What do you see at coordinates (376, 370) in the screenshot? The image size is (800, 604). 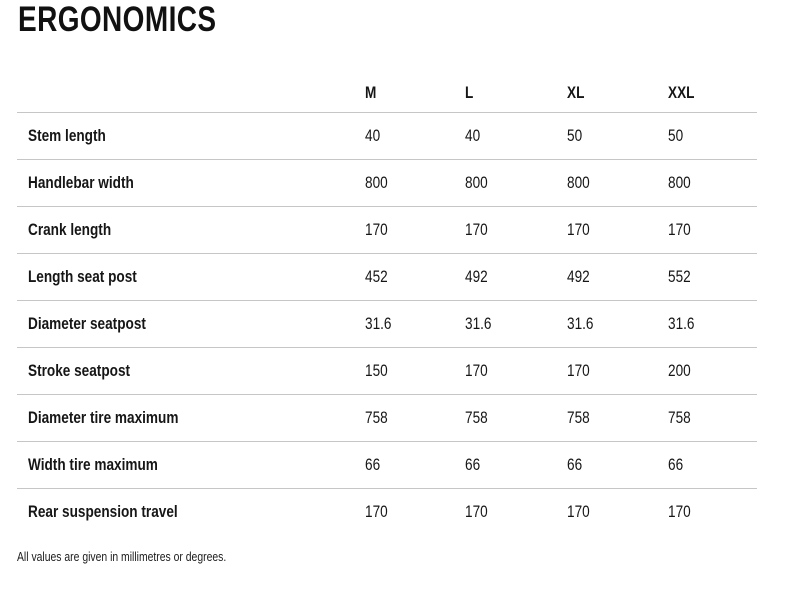 I see `spec-value: 150` at bounding box center [376, 370].